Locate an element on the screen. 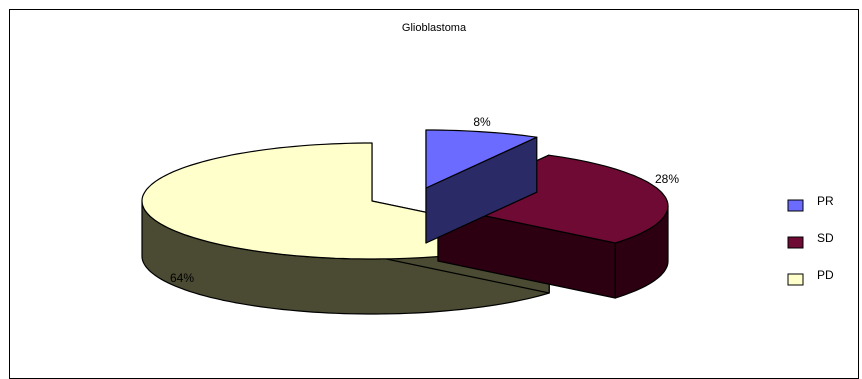 The image size is (862, 379). data-label-sd: 28% is located at coordinates (667, 179).